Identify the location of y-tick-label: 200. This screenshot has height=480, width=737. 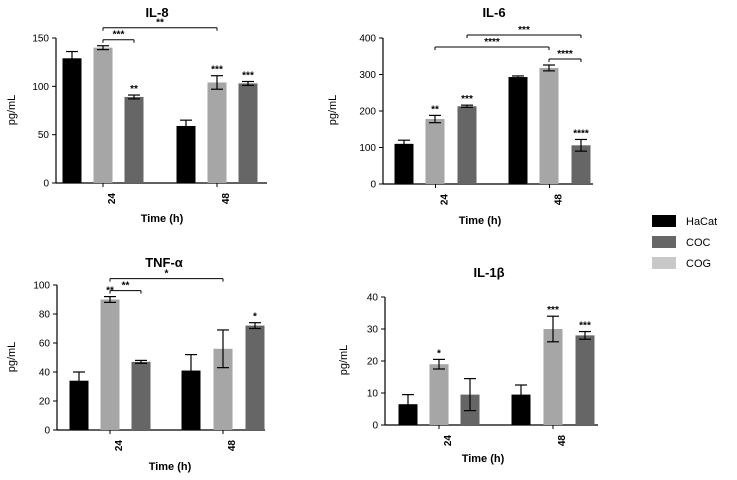
(367, 112).